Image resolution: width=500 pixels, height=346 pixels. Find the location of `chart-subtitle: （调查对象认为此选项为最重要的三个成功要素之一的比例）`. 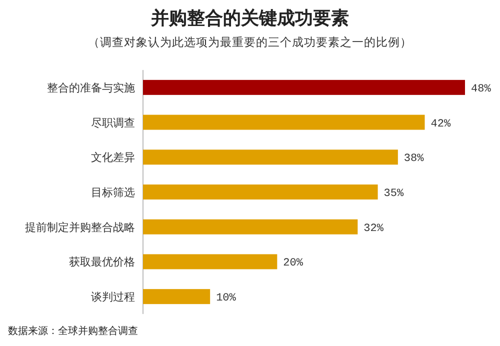

chart-subtitle: （调查对象认为此选项为最重要的三个成功要素之一的比例） is located at coordinates (250, 42).